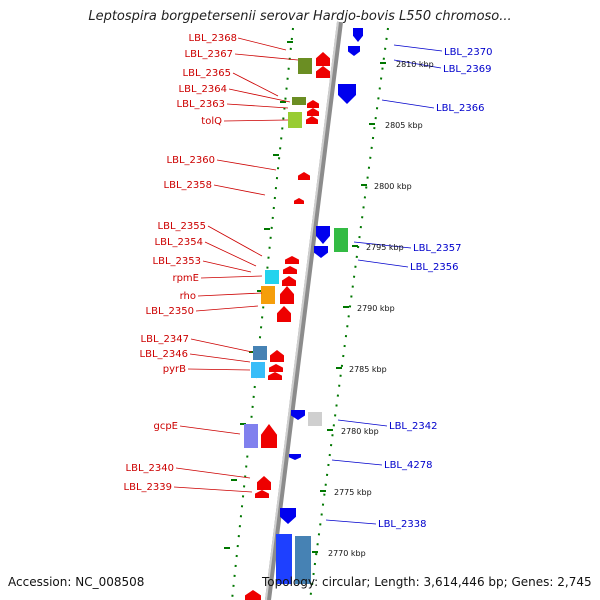 This screenshot has width=600, height=600. What do you see at coordinates (165, 426) in the screenshot?
I see `gene-label: gcpE` at bounding box center [165, 426].